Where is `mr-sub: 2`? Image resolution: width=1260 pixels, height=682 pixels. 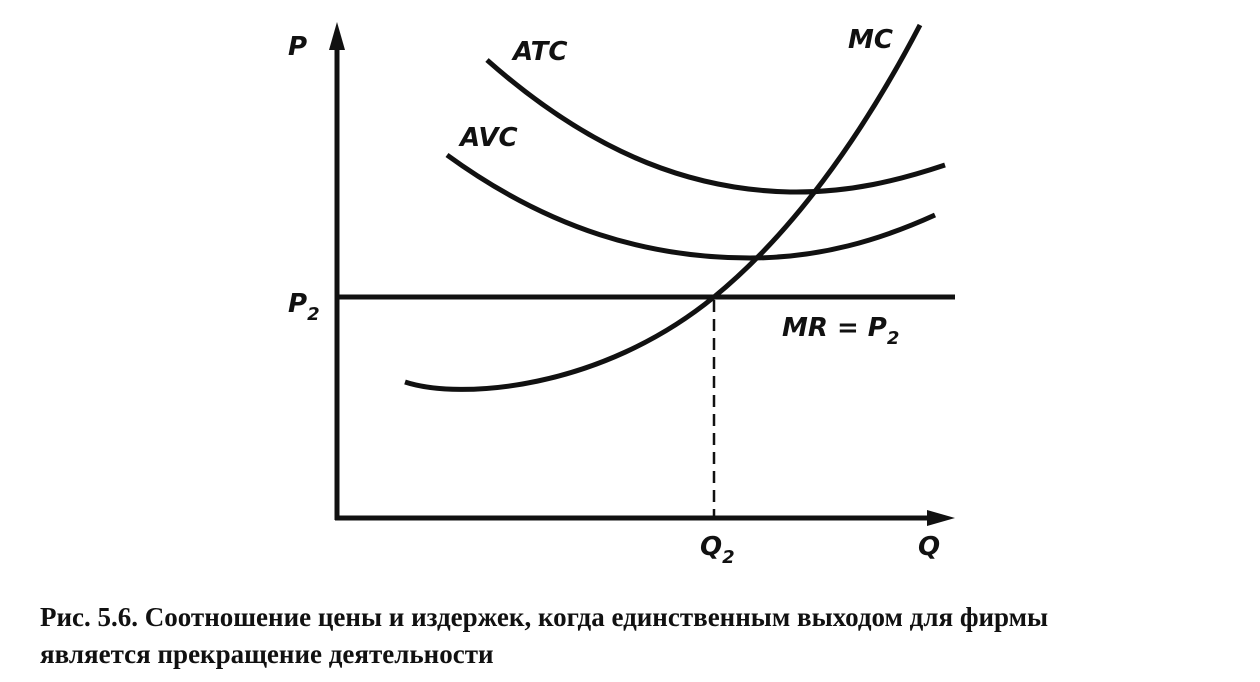 mr-sub: 2 is located at coordinates (893, 338).